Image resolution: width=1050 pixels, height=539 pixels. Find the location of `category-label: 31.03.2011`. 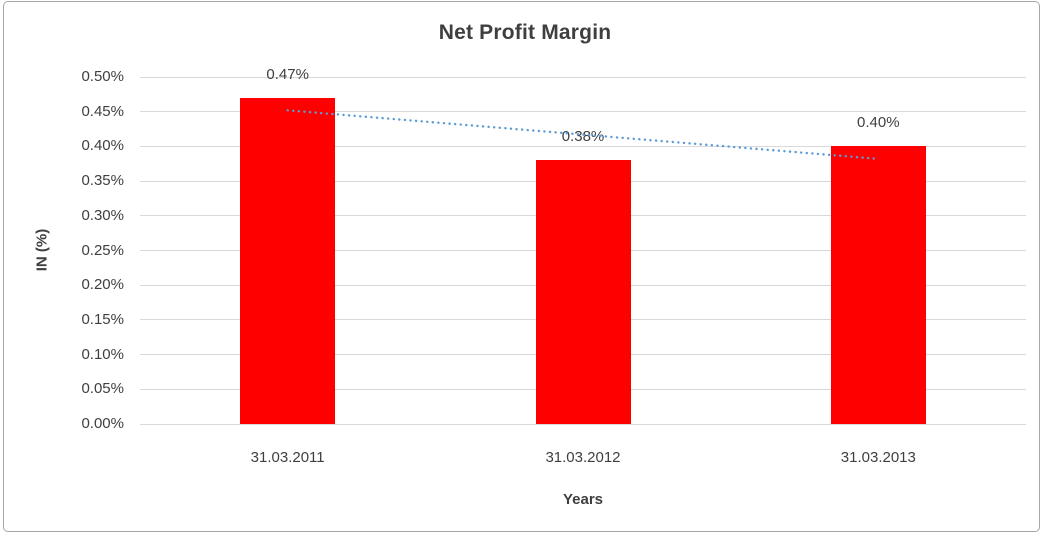

category-label: 31.03.2011 is located at coordinates (287, 457).